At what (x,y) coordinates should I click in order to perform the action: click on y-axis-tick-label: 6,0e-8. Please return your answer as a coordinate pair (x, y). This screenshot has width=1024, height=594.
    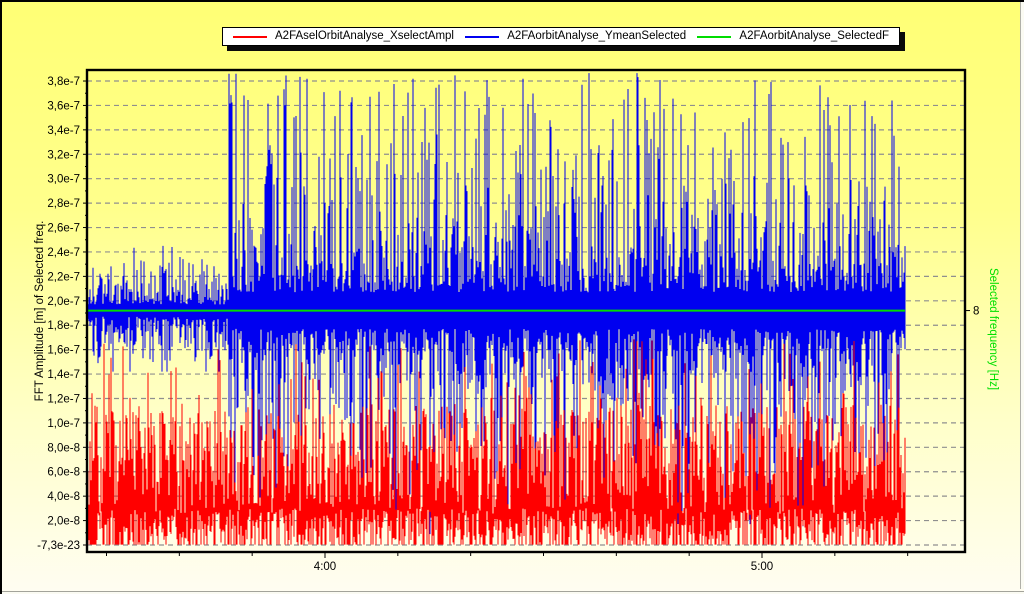
    Looking at the image, I should click on (63, 473).